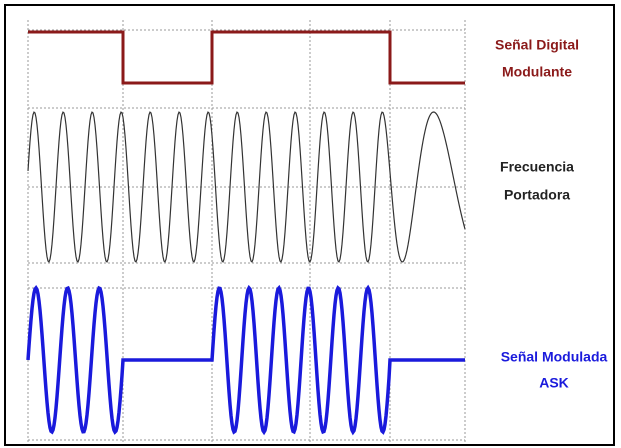  Describe the element at coordinates (554, 383) in the screenshot. I see `label: ASK` at that location.